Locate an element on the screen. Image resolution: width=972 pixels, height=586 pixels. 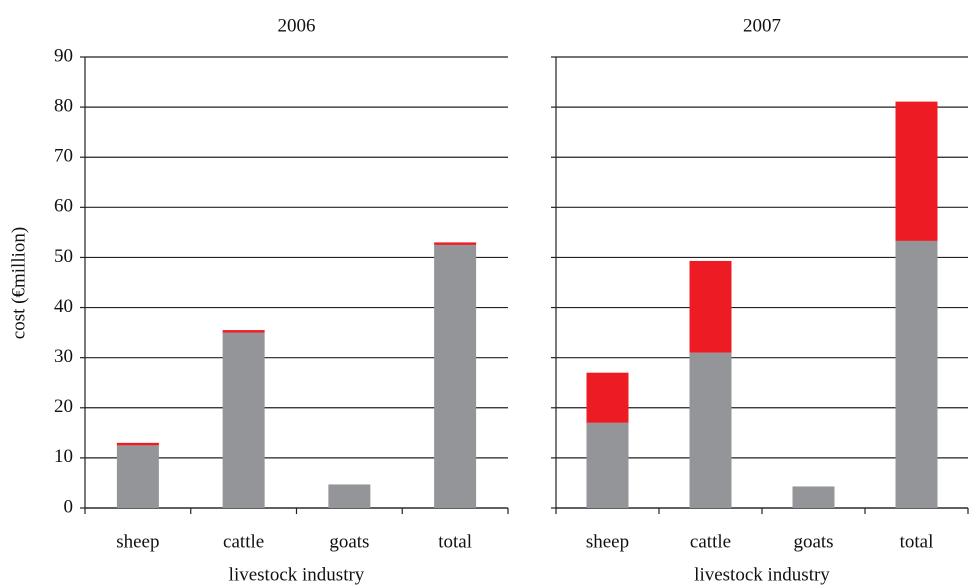
y-tick-label: 80 is located at coordinates (63, 105).